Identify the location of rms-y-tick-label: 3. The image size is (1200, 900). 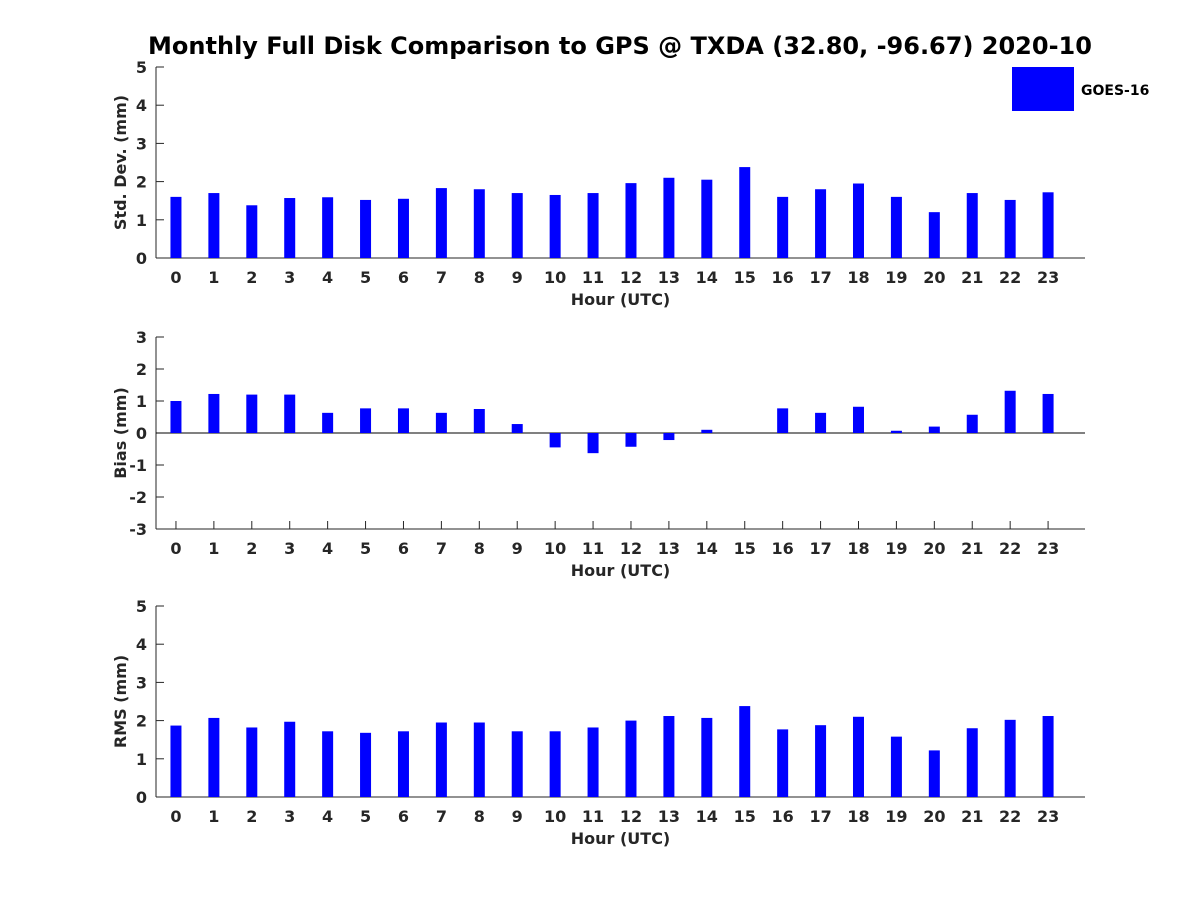
(141, 682).